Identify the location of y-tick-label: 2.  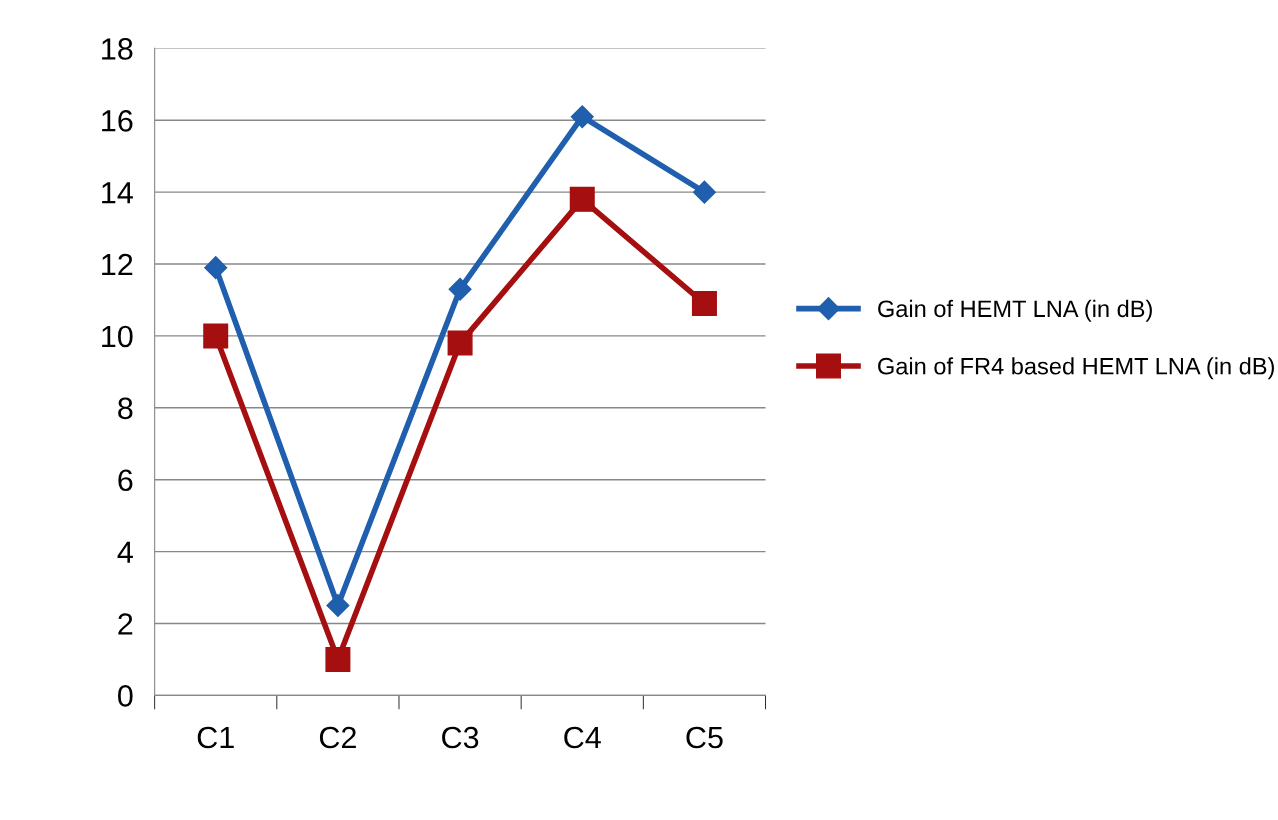
(125, 624).